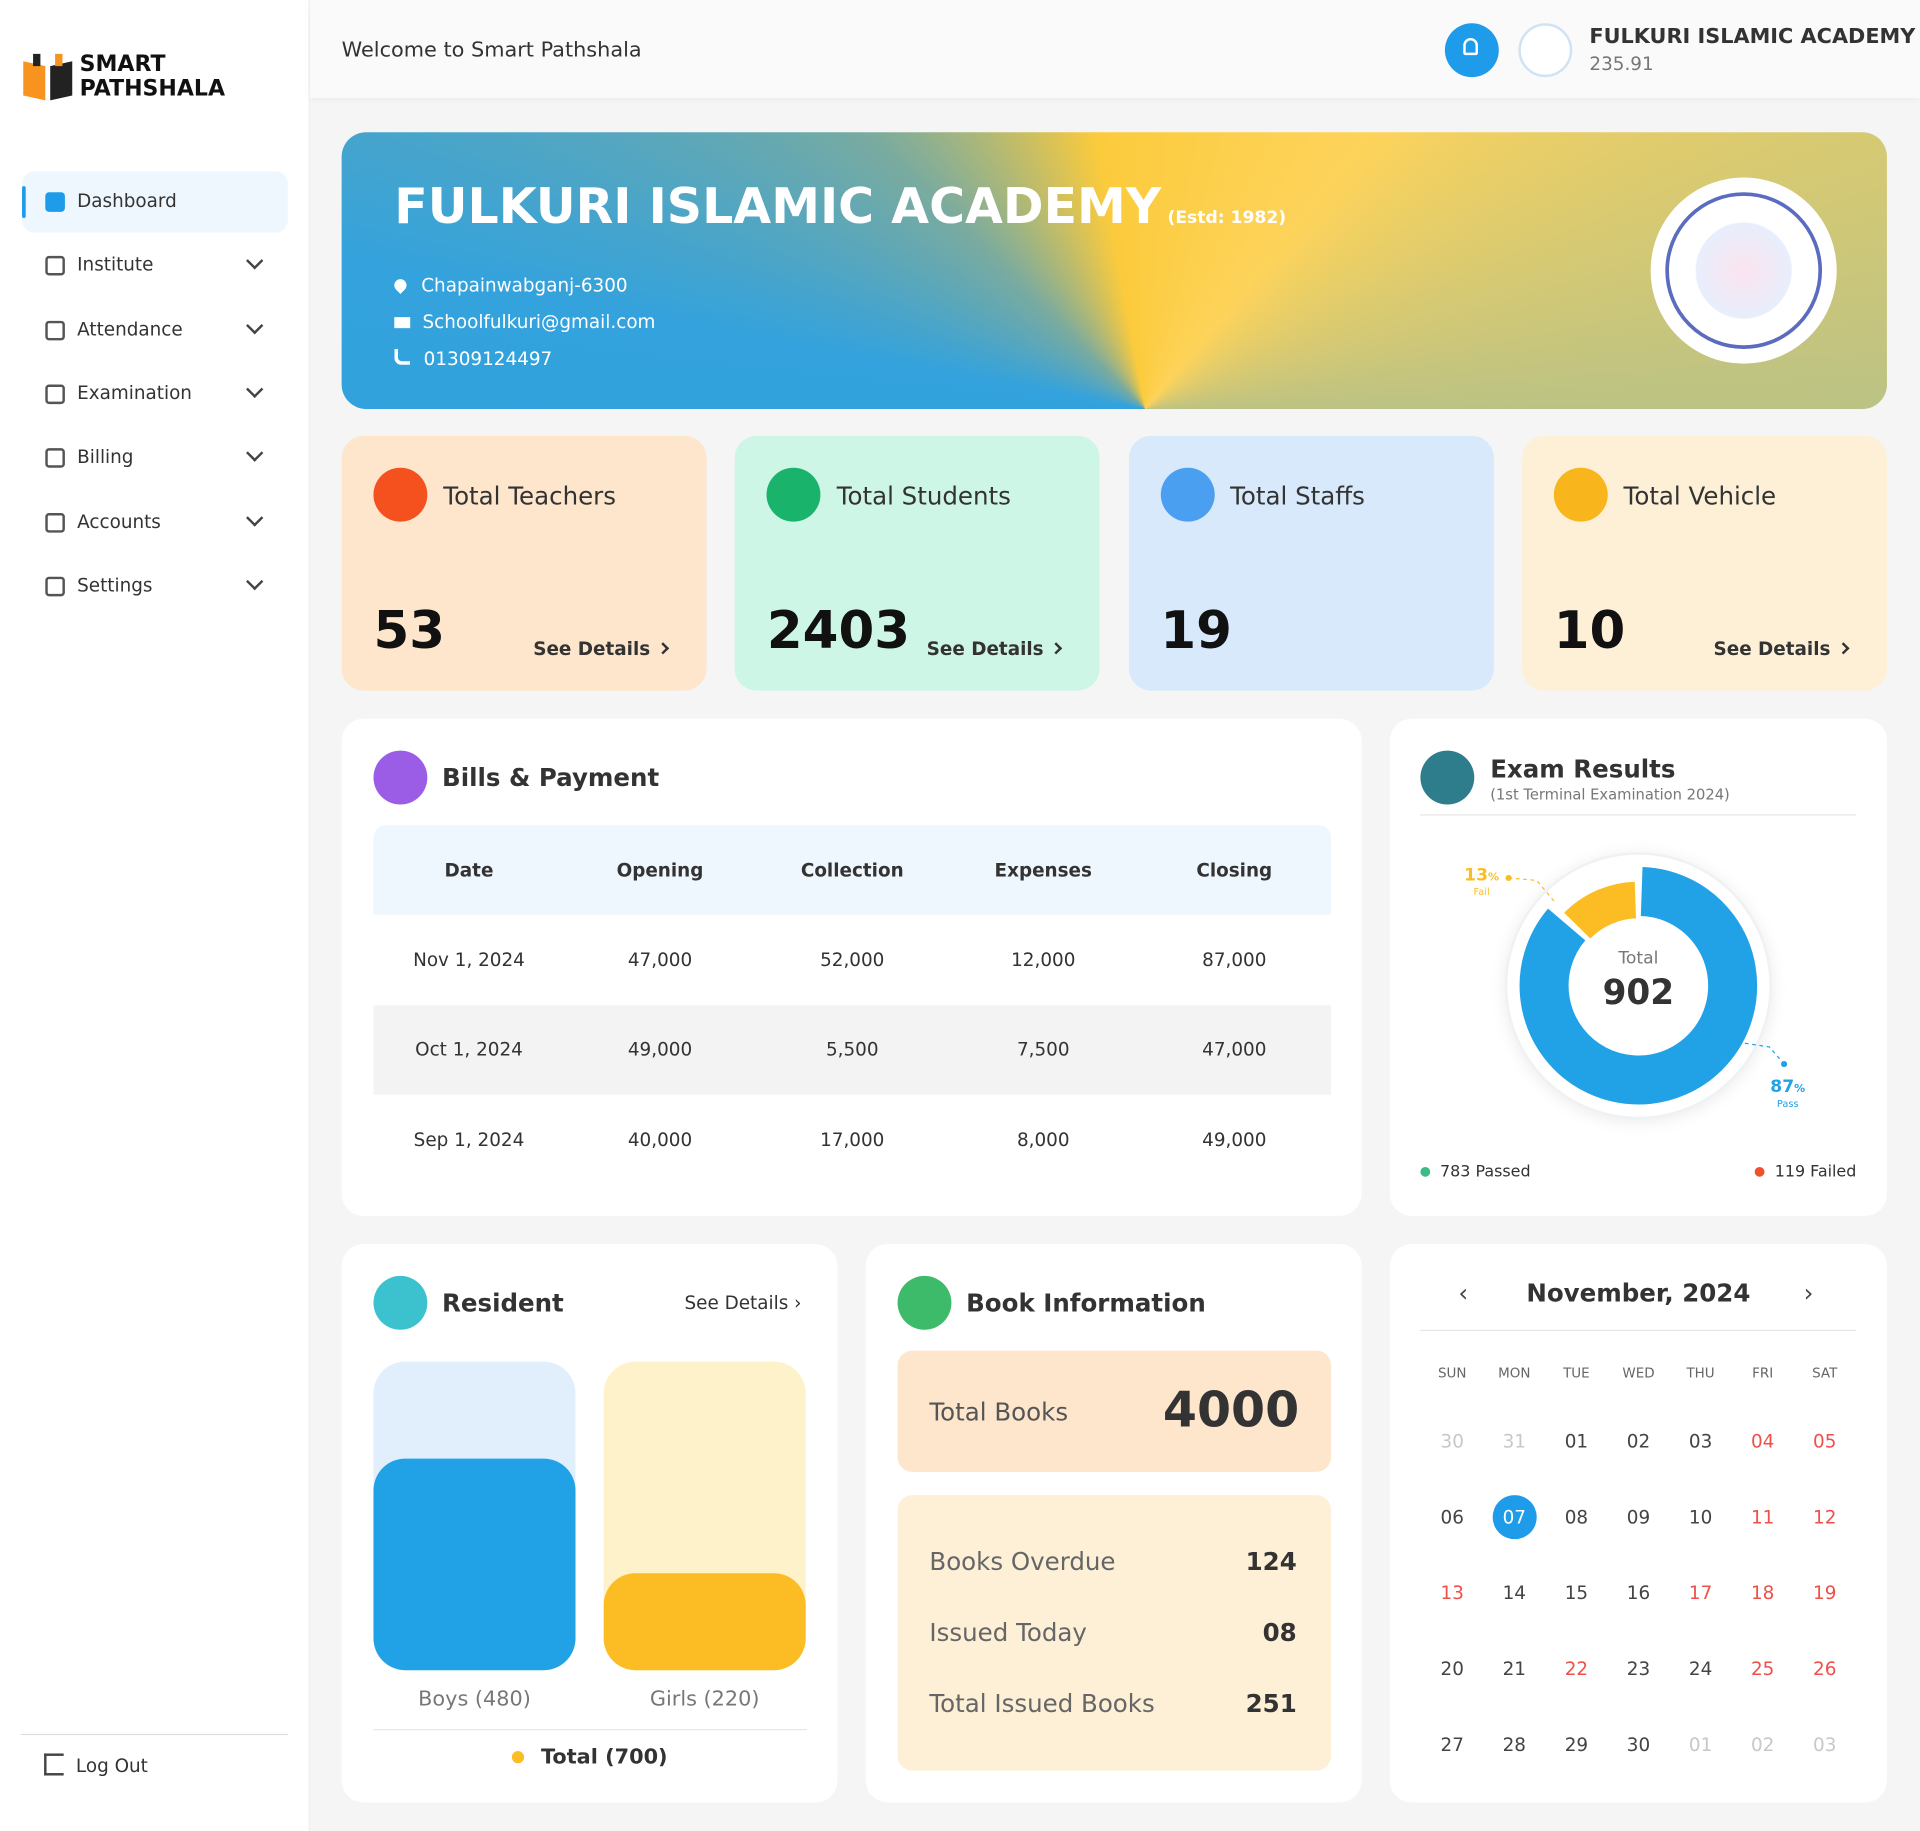 This screenshot has width=1920, height=1831. Describe the element at coordinates (469, 960) in the screenshot. I see `table-cell: Nov 1, 2024` at that location.